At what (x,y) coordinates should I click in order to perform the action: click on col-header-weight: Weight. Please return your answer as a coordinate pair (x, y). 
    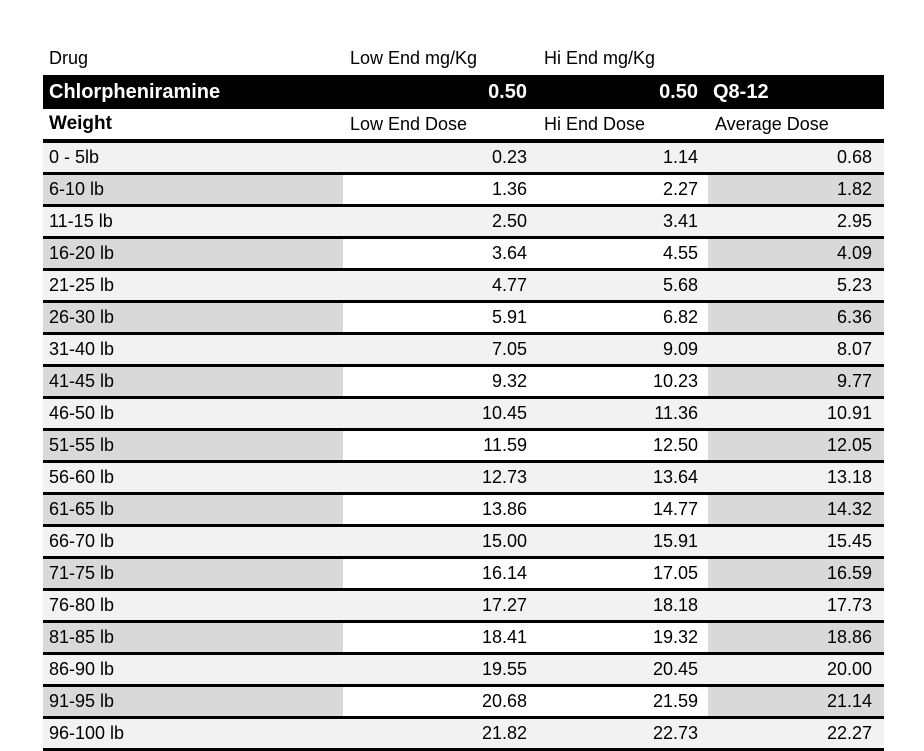
    Looking at the image, I should click on (193, 126).